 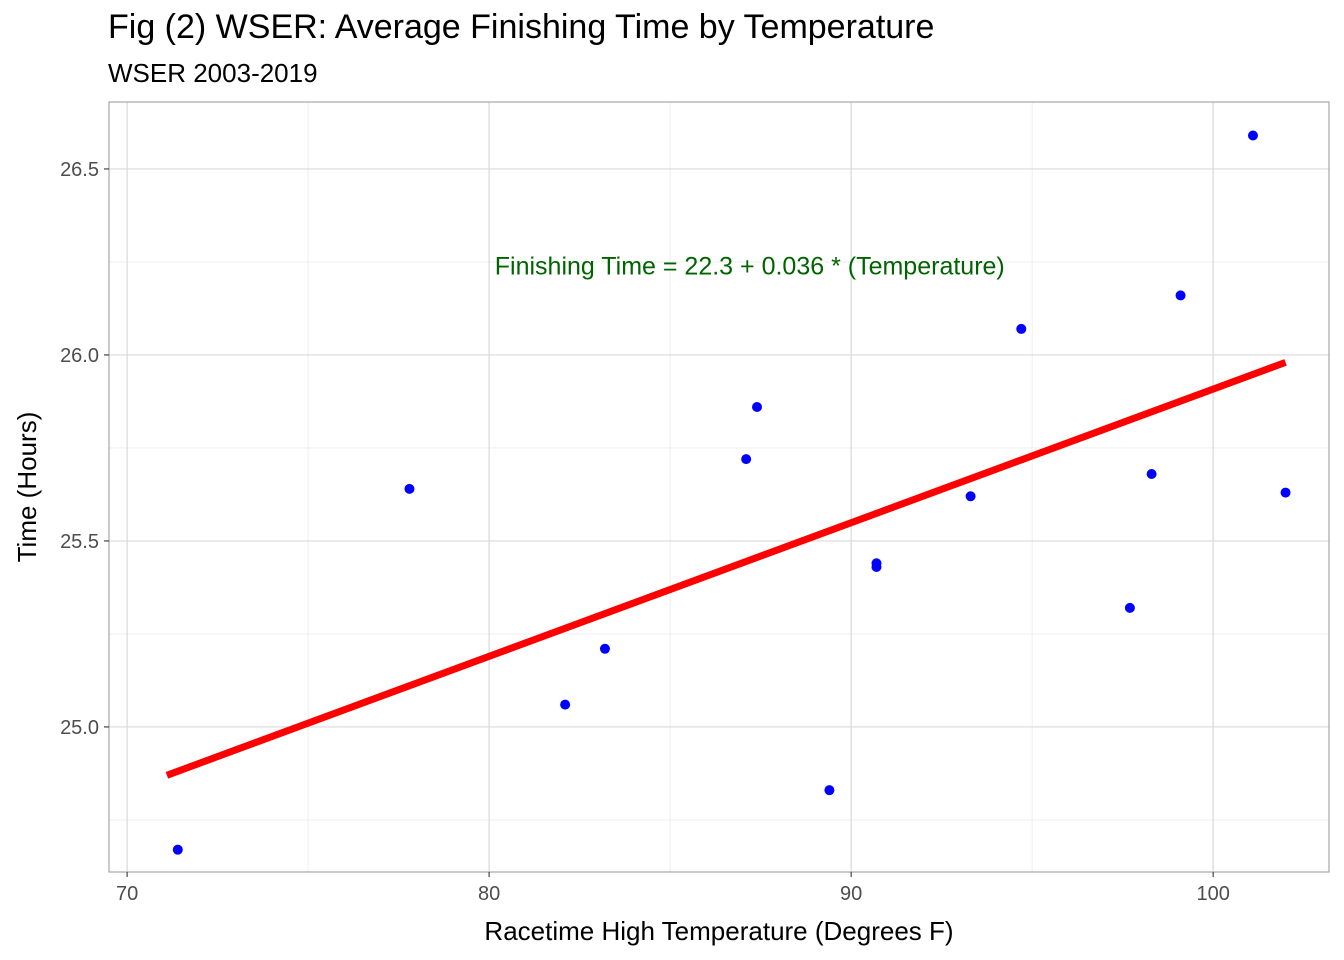 What do you see at coordinates (79, 356) in the screenshot?
I see `y-tick-label: 26.0` at bounding box center [79, 356].